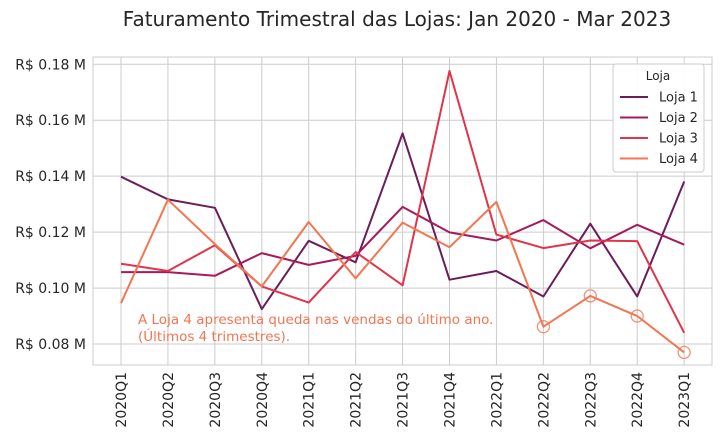  What do you see at coordinates (451, 400) in the screenshot?
I see `x-tick-label: 2021Q4` at bounding box center [451, 400].